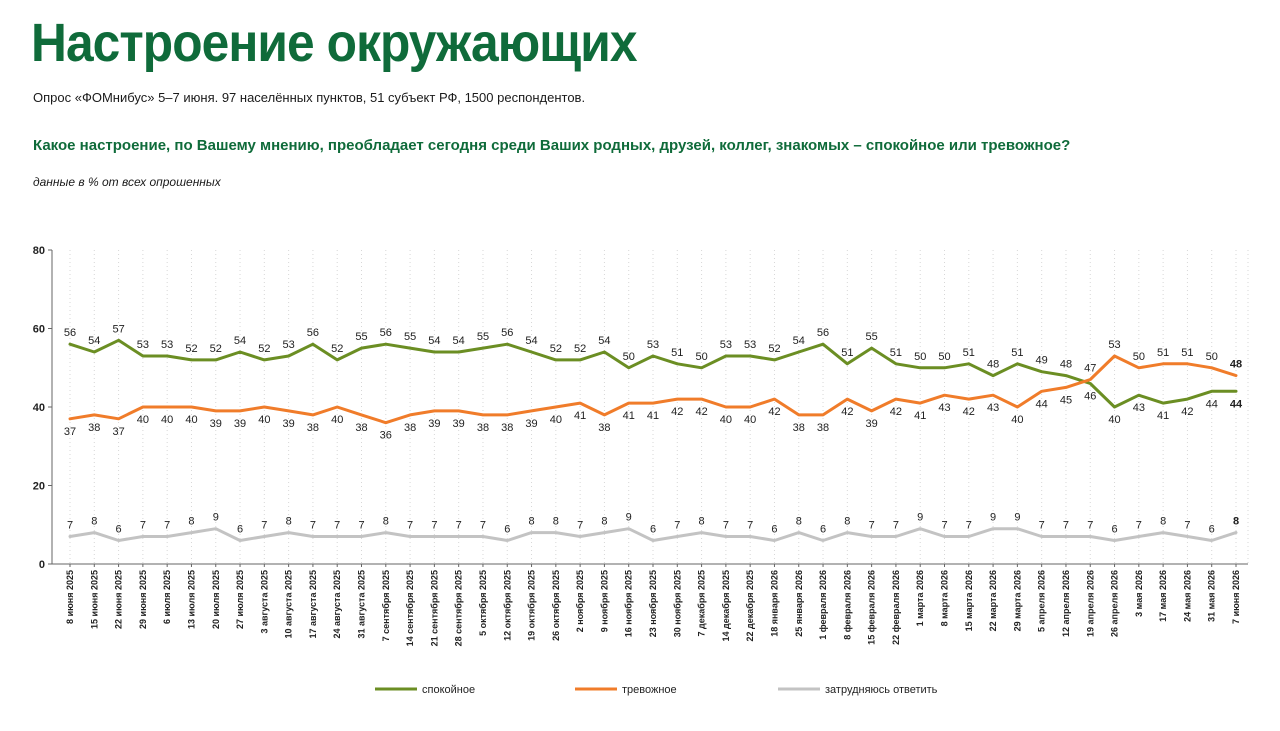  Describe the element at coordinates (167, 597) in the screenshot. I see `x-tick-label: 6 июля 2025` at that location.